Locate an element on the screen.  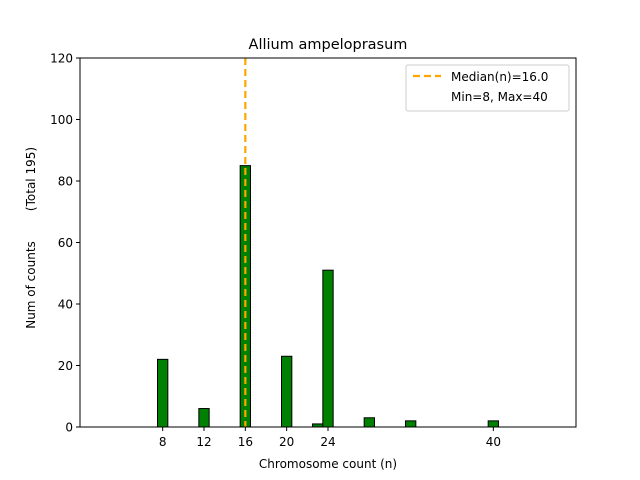
legend-box is located at coordinates (487, 88).